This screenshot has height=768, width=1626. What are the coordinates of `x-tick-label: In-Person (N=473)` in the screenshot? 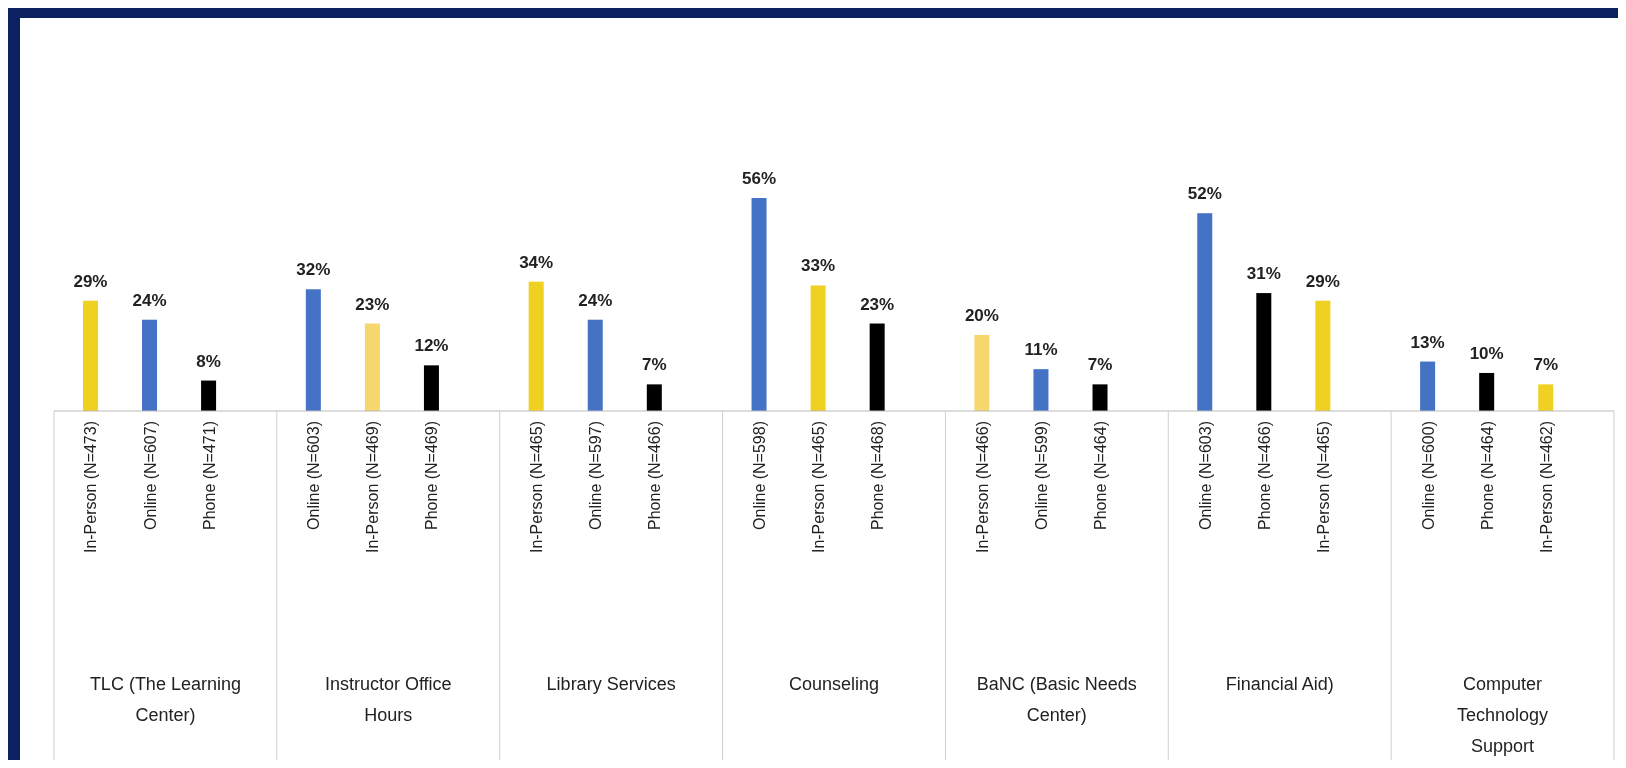 It's located at (91, 487).